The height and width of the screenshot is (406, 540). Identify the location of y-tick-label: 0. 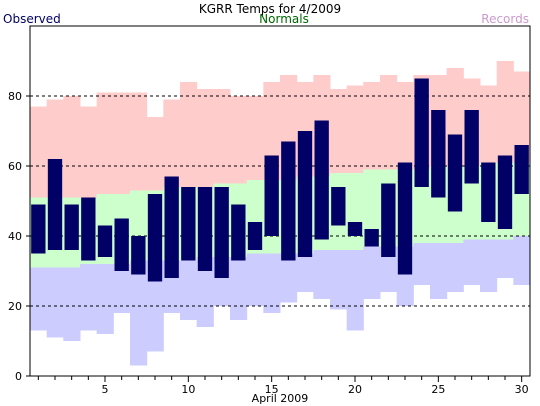
(18, 376).